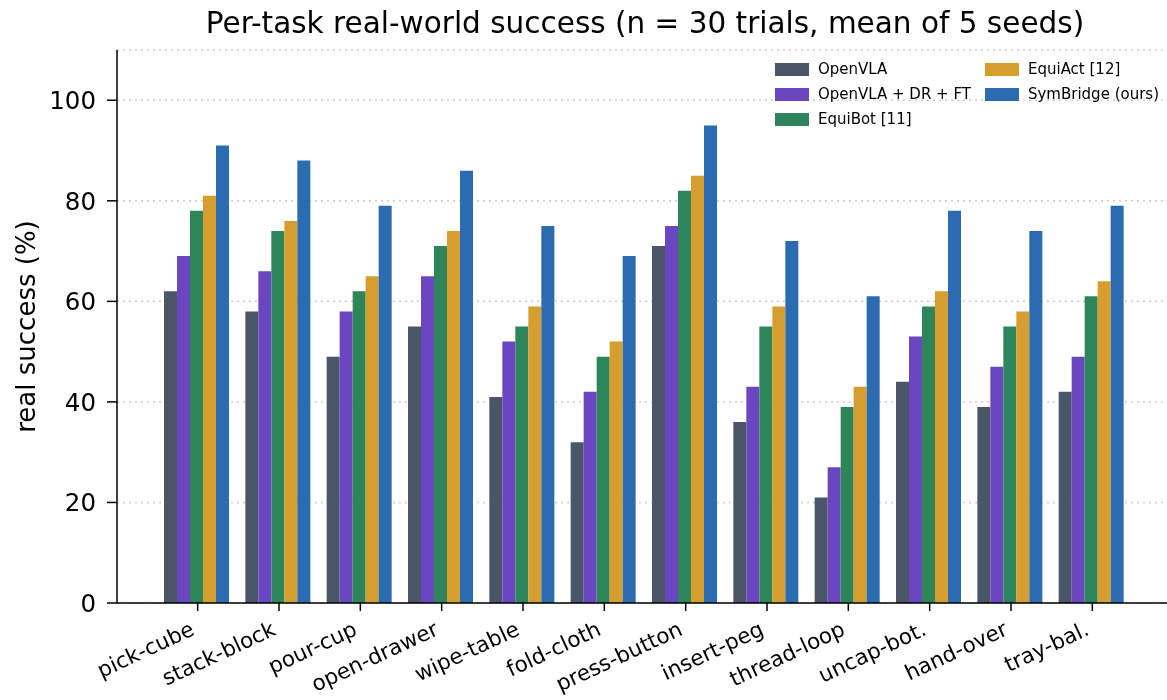 This screenshot has height=700, width=1167. What do you see at coordinates (1074, 69) in the screenshot?
I see `legend-label: EquiAct [12]` at bounding box center [1074, 69].